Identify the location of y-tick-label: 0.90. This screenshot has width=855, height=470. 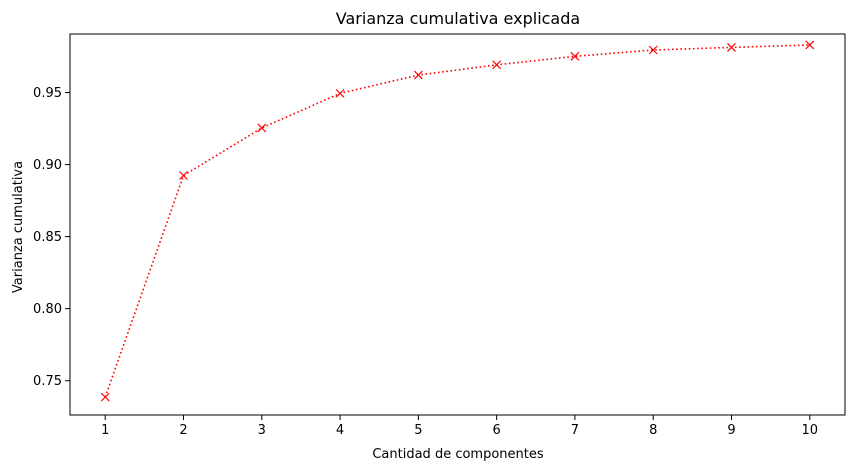
(47, 165).